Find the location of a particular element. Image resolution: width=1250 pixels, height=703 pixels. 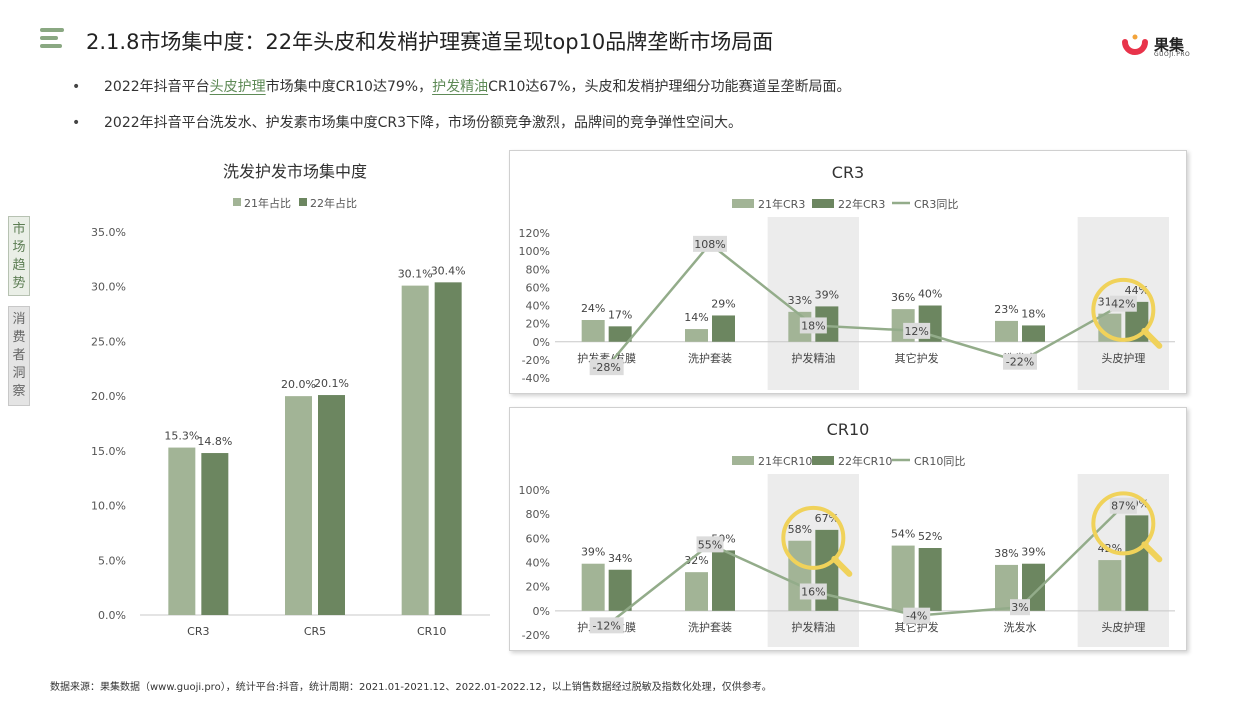

bar-value-label: 15.3% is located at coordinates (181, 436).